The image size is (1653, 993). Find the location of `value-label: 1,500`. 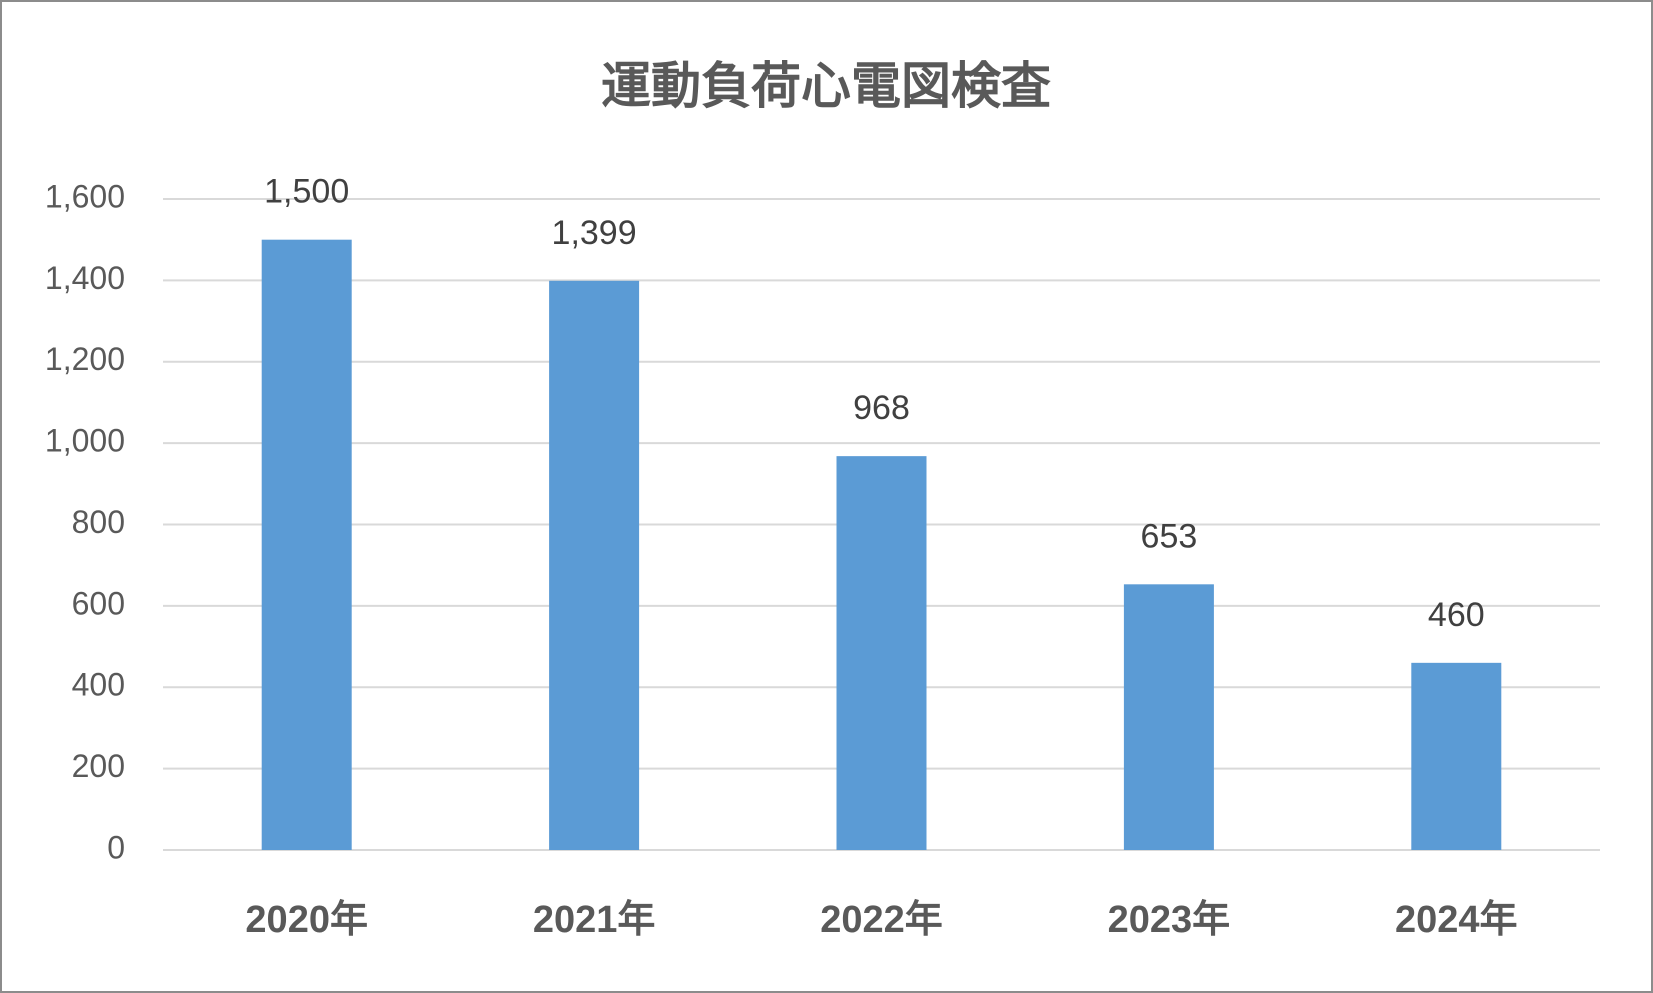

value-label: 1,500 is located at coordinates (306, 192).